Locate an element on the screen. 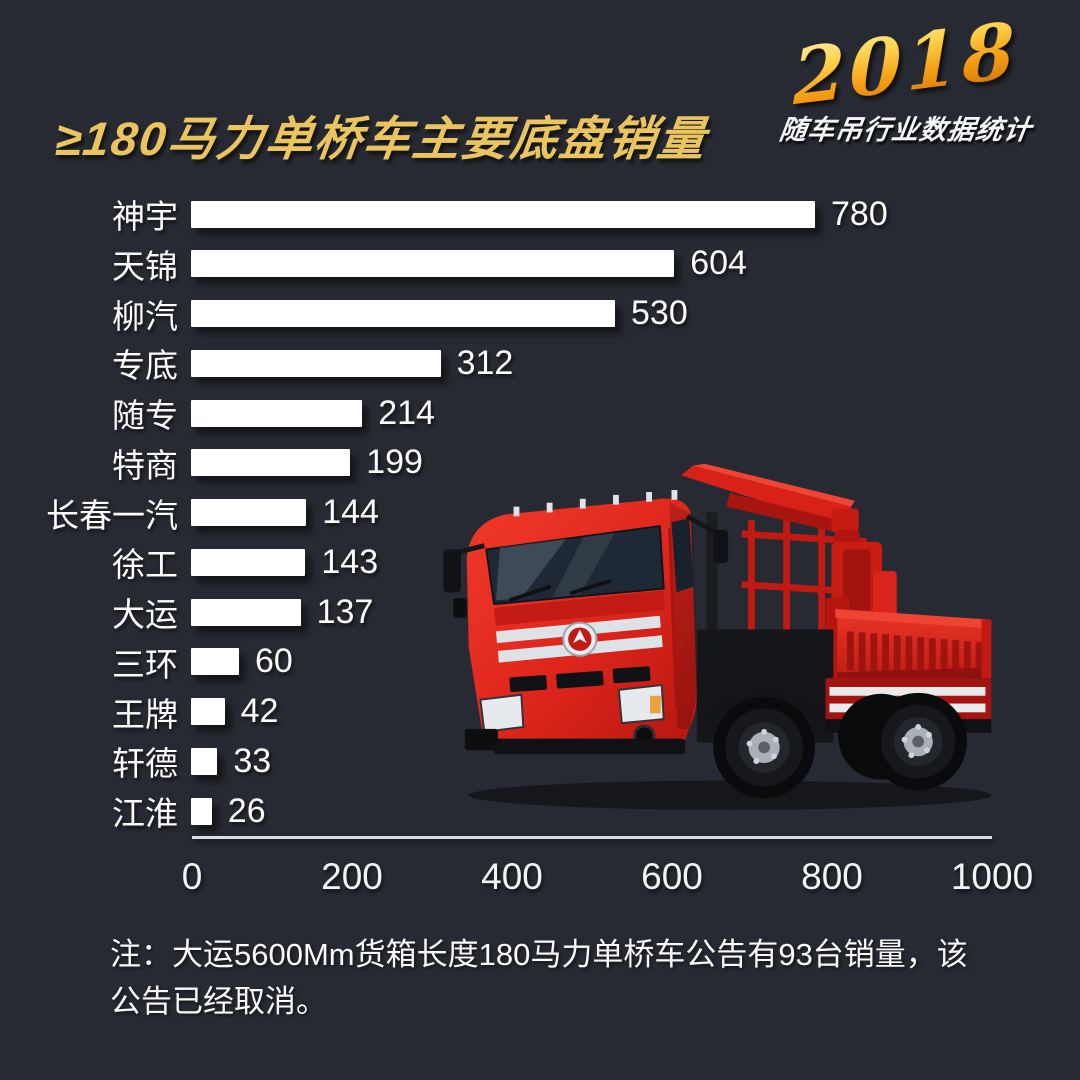  x-tick-label: 200 is located at coordinates (352, 876).